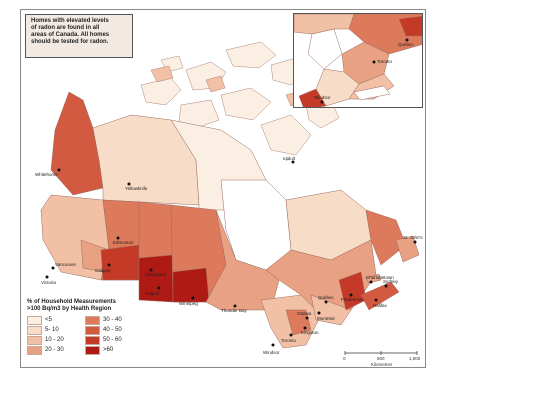 The image size is (533, 406). I want to click on scale-tick-500: 500, so click(381, 358).